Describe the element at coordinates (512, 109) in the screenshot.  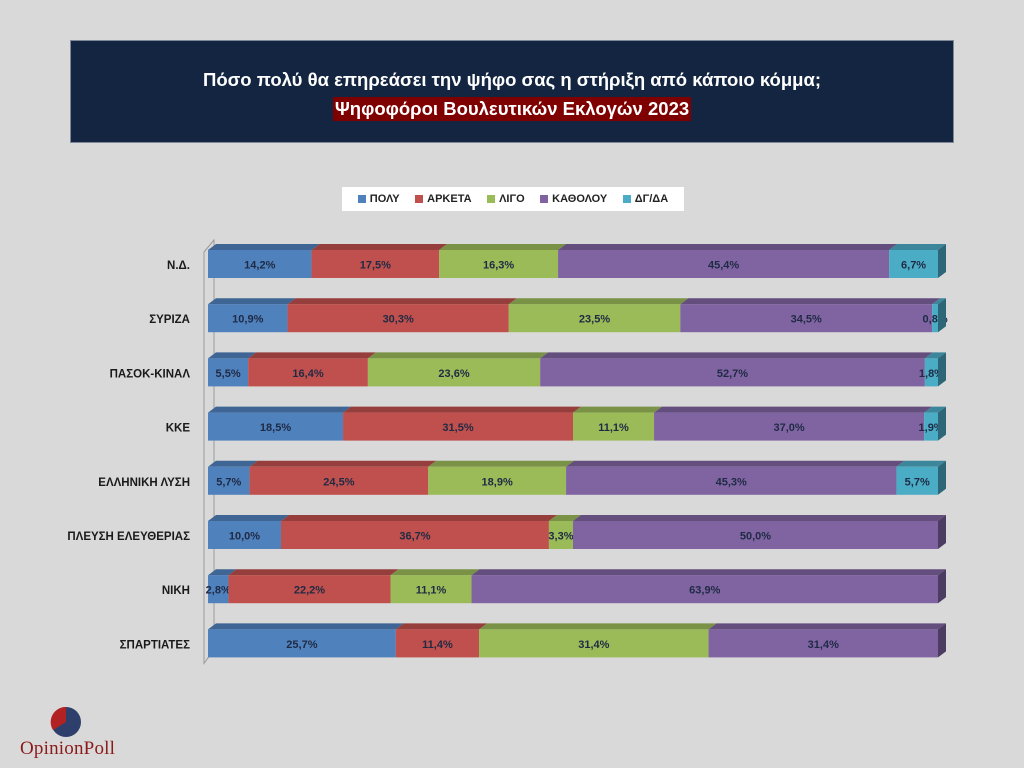
I see `chart-subtitle: Ψηφοφόροι Βουλευτικών Εκλογών 2023` at that location.